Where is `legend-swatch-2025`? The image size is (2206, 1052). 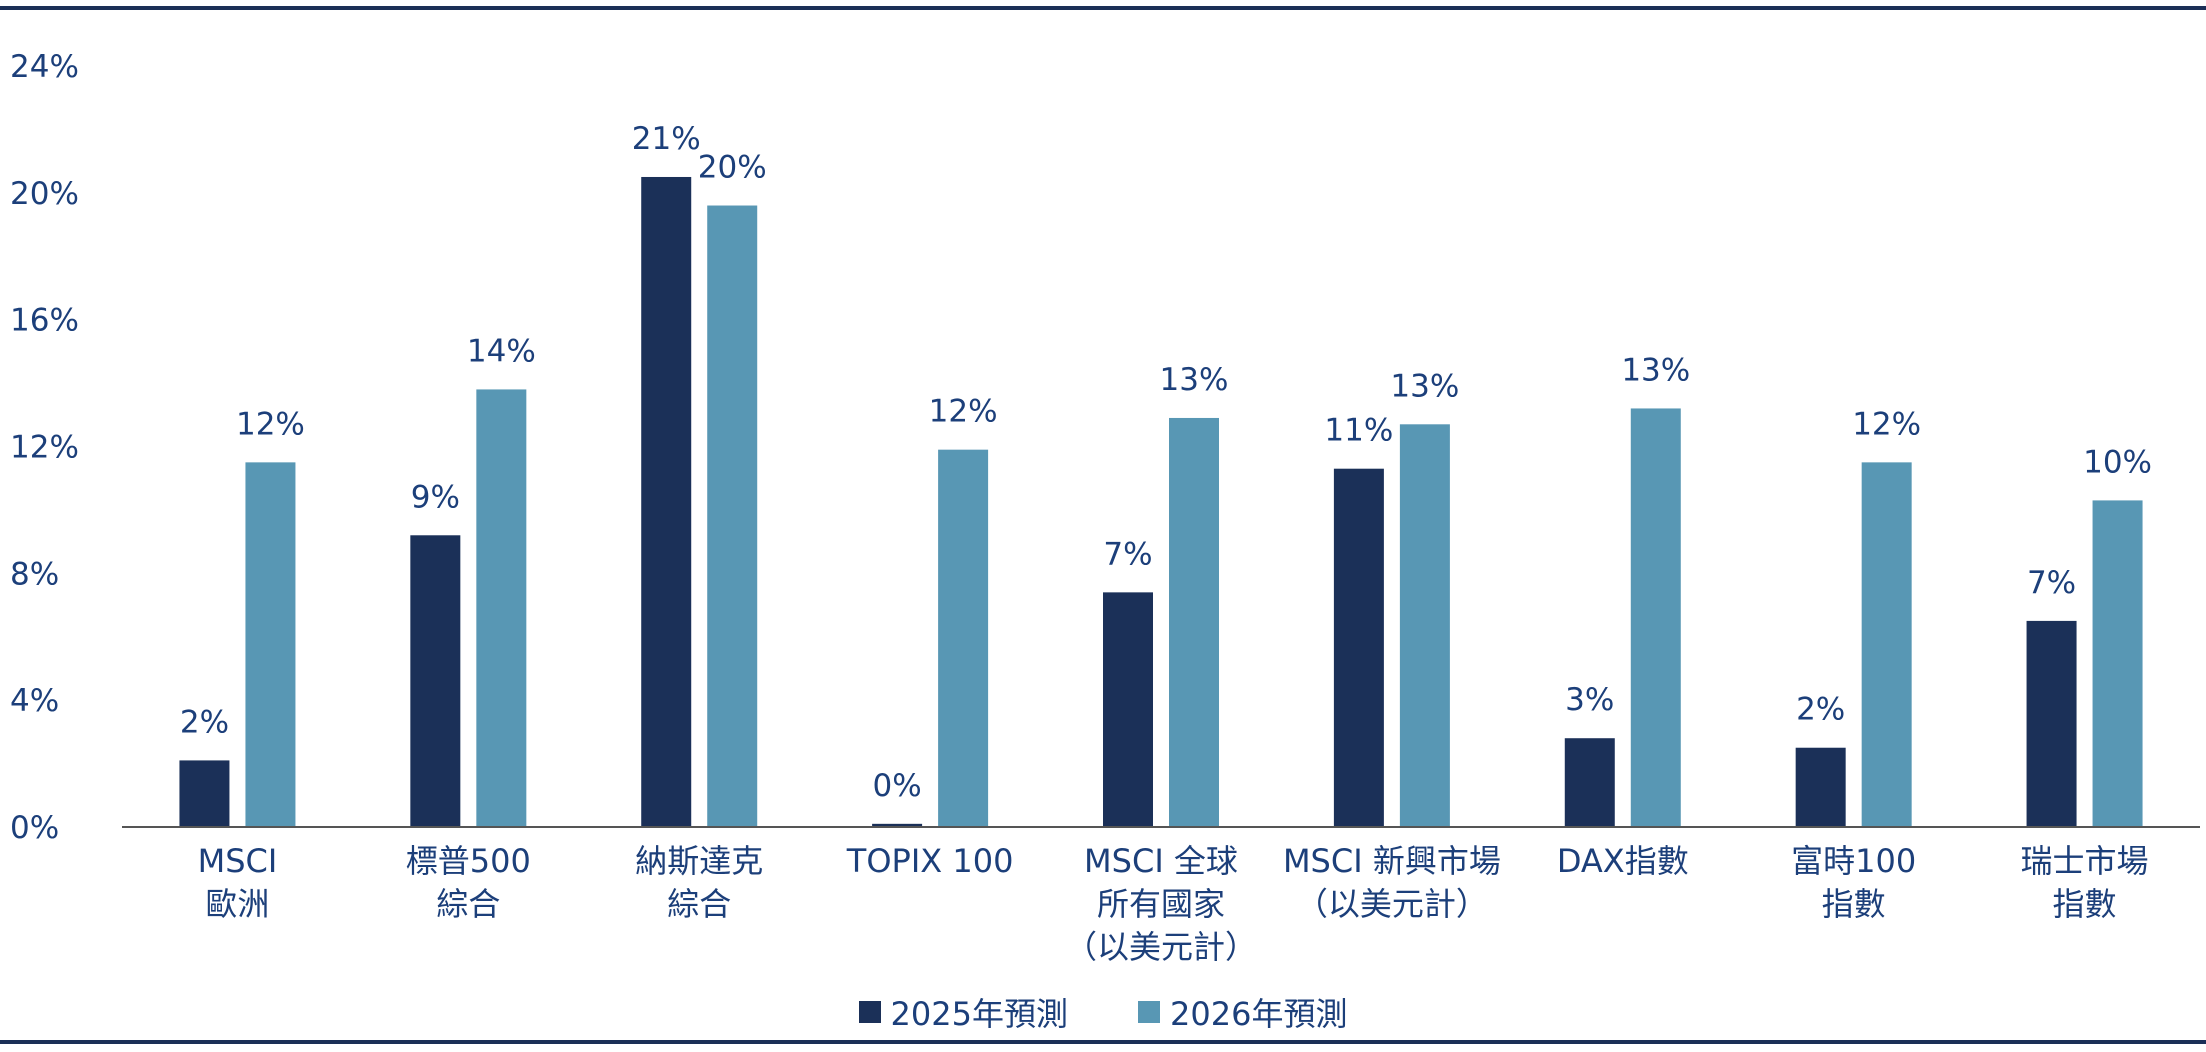 legend-swatch-2025 is located at coordinates (869, 1012).